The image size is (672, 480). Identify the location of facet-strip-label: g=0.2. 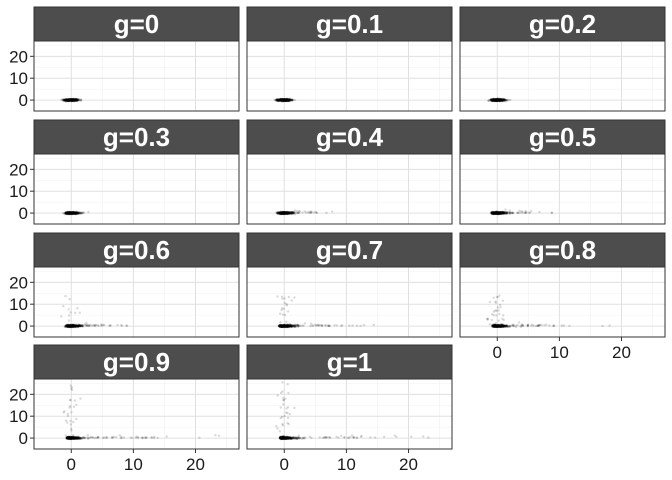
(562, 24).